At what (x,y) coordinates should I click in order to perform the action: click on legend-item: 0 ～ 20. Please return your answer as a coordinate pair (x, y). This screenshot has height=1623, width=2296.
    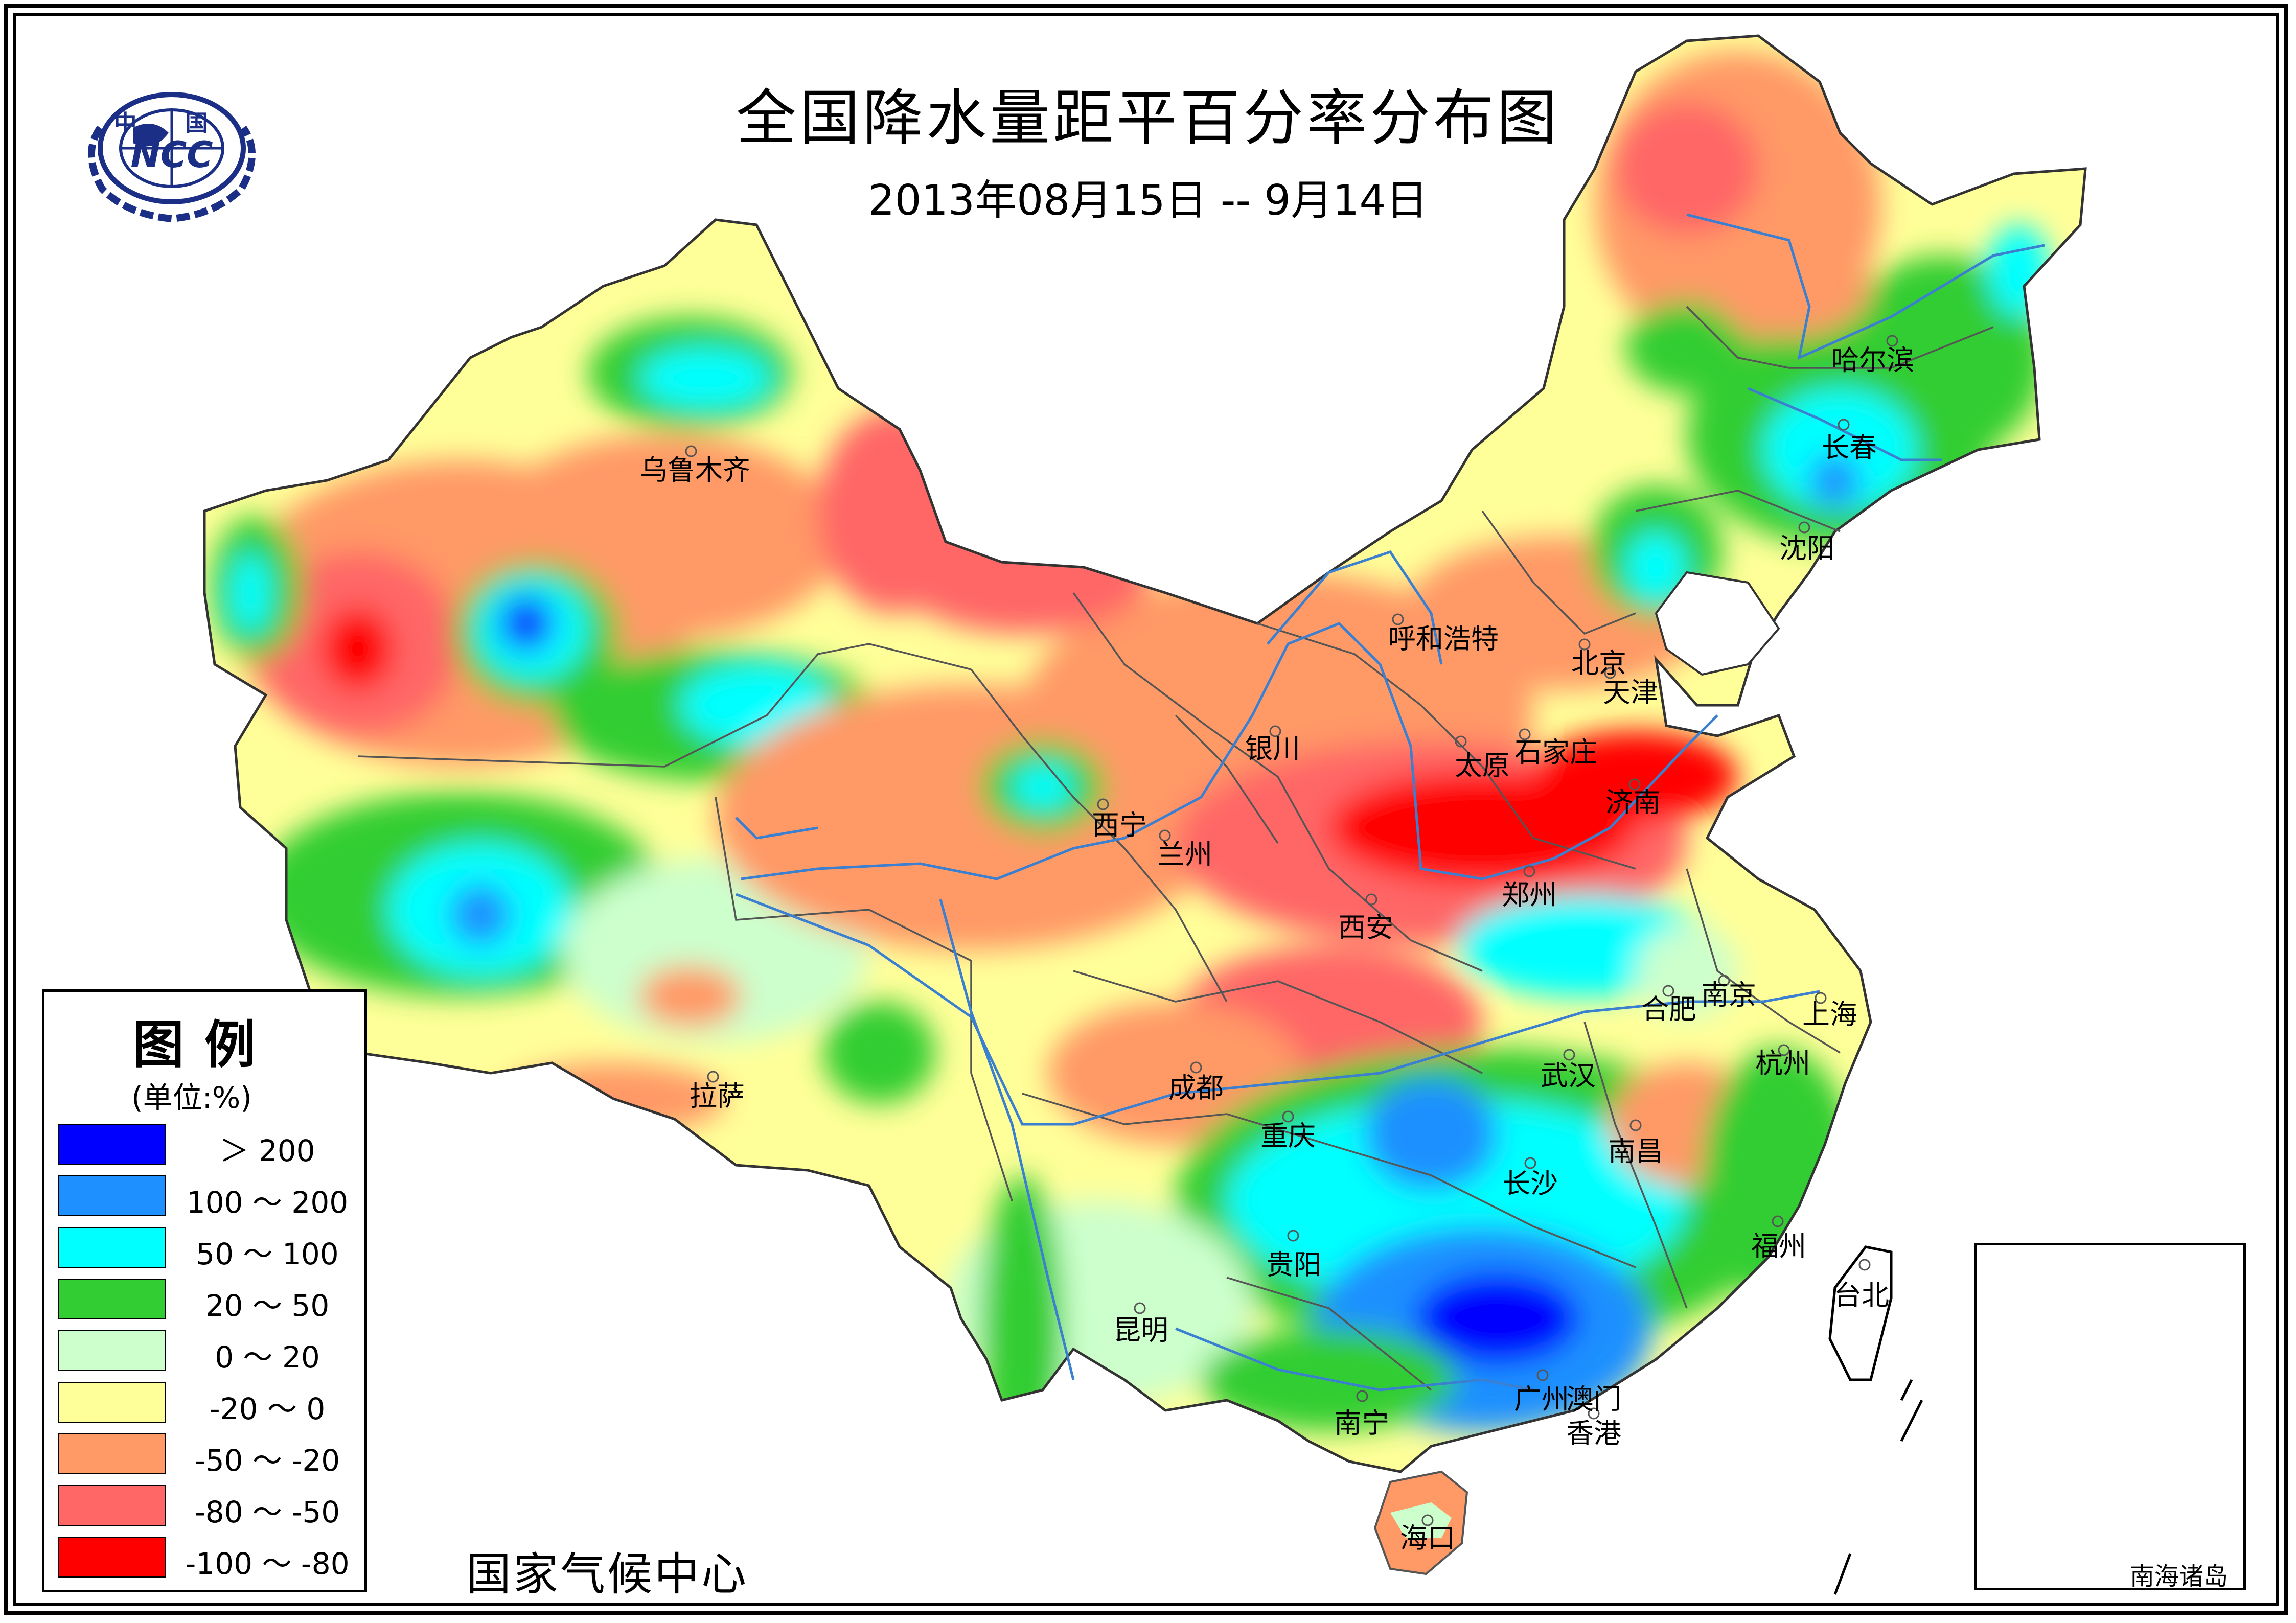
    Looking at the image, I should click on (211, 1352).